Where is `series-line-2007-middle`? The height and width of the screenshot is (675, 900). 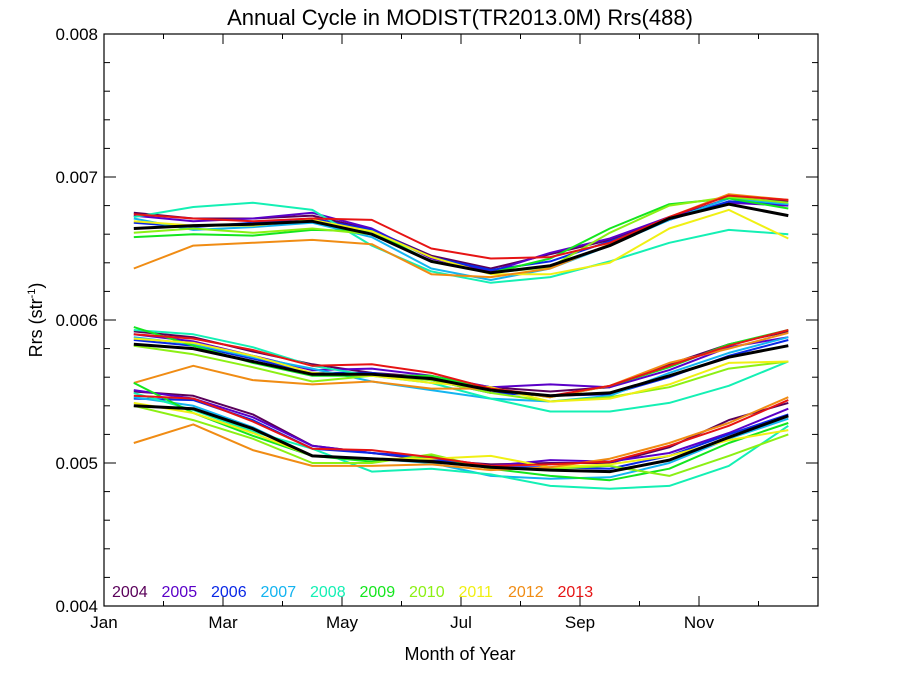
series-line-2007-middle is located at coordinates (461, 369).